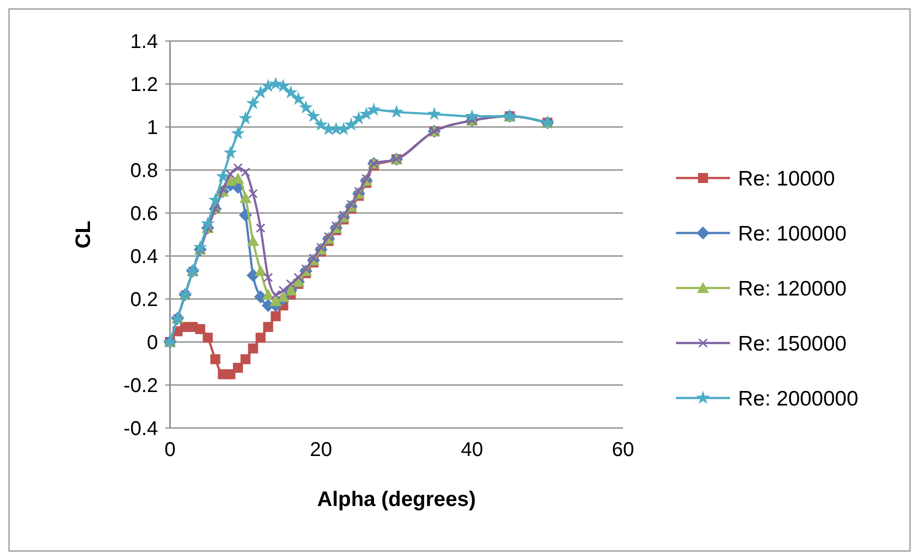 Image resolution: width=919 pixels, height=560 pixels. Describe the element at coordinates (396, 499) in the screenshot. I see `x-axis-title: Alpha (degrees)` at that location.